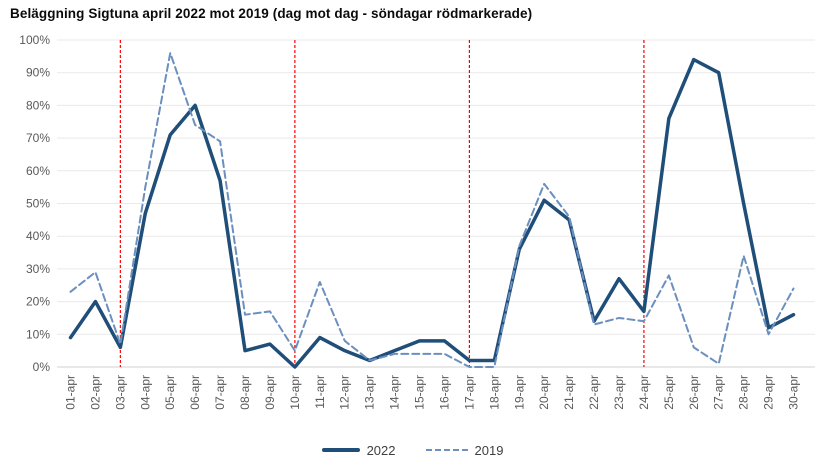 Image resolution: width=825 pixels, height=468 pixels. What do you see at coordinates (120, 392) in the screenshot?
I see `x-axis-tick-label: 03-apr` at bounding box center [120, 392].